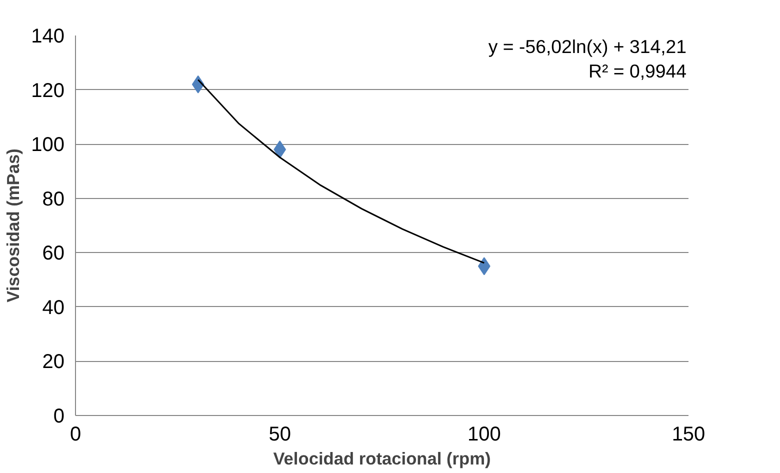 The width and height of the screenshot is (780, 473). Describe the element at coordinates (48, 37) in the screenshot. I see `y-tick-label: 140` at that location.